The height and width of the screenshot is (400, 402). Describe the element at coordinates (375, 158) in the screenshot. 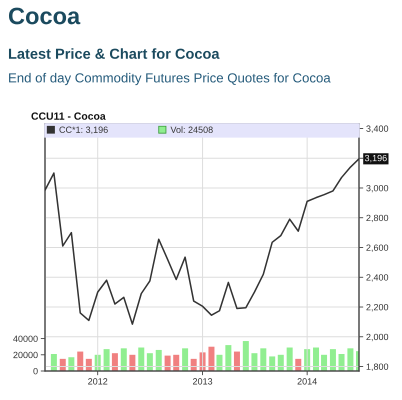

I see `annotation: 3,196` at that location.